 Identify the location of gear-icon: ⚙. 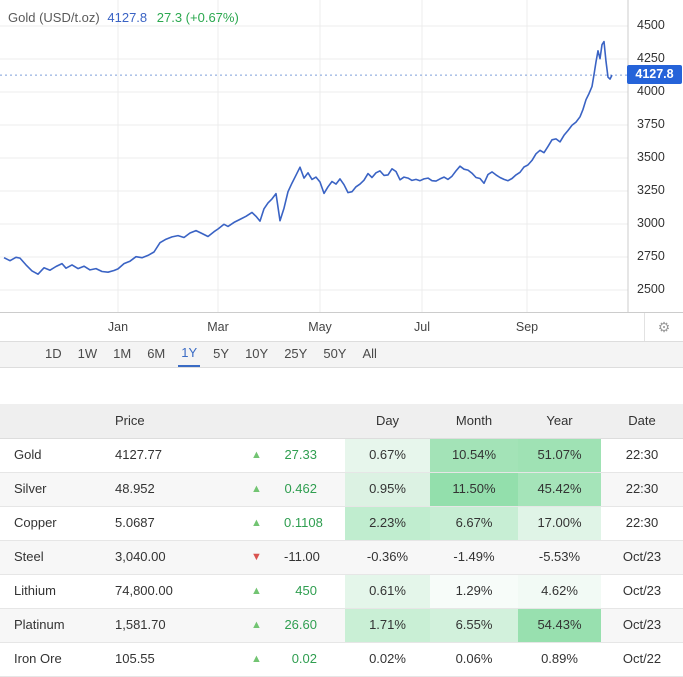
(663, 327).